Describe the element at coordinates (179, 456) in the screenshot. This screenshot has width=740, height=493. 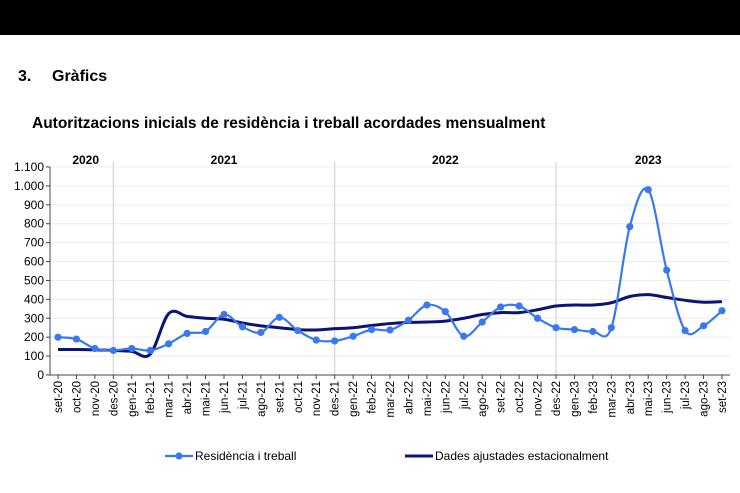
I see `legend-marker` at that location.